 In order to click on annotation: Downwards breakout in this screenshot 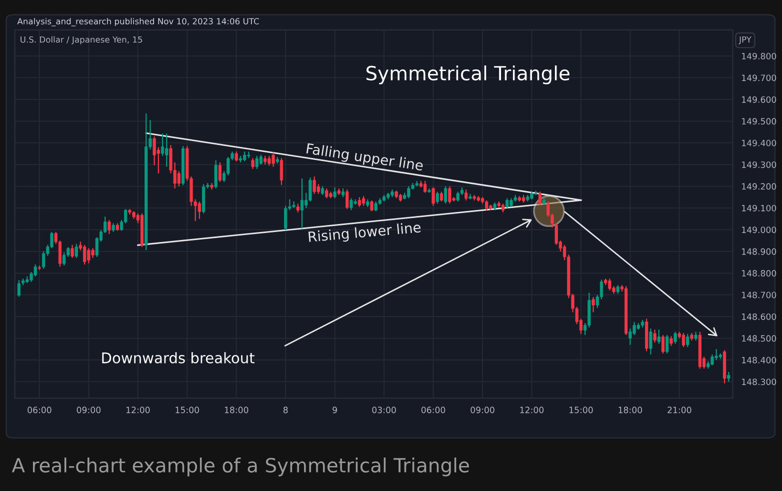, I will do `click(178, 358)`.